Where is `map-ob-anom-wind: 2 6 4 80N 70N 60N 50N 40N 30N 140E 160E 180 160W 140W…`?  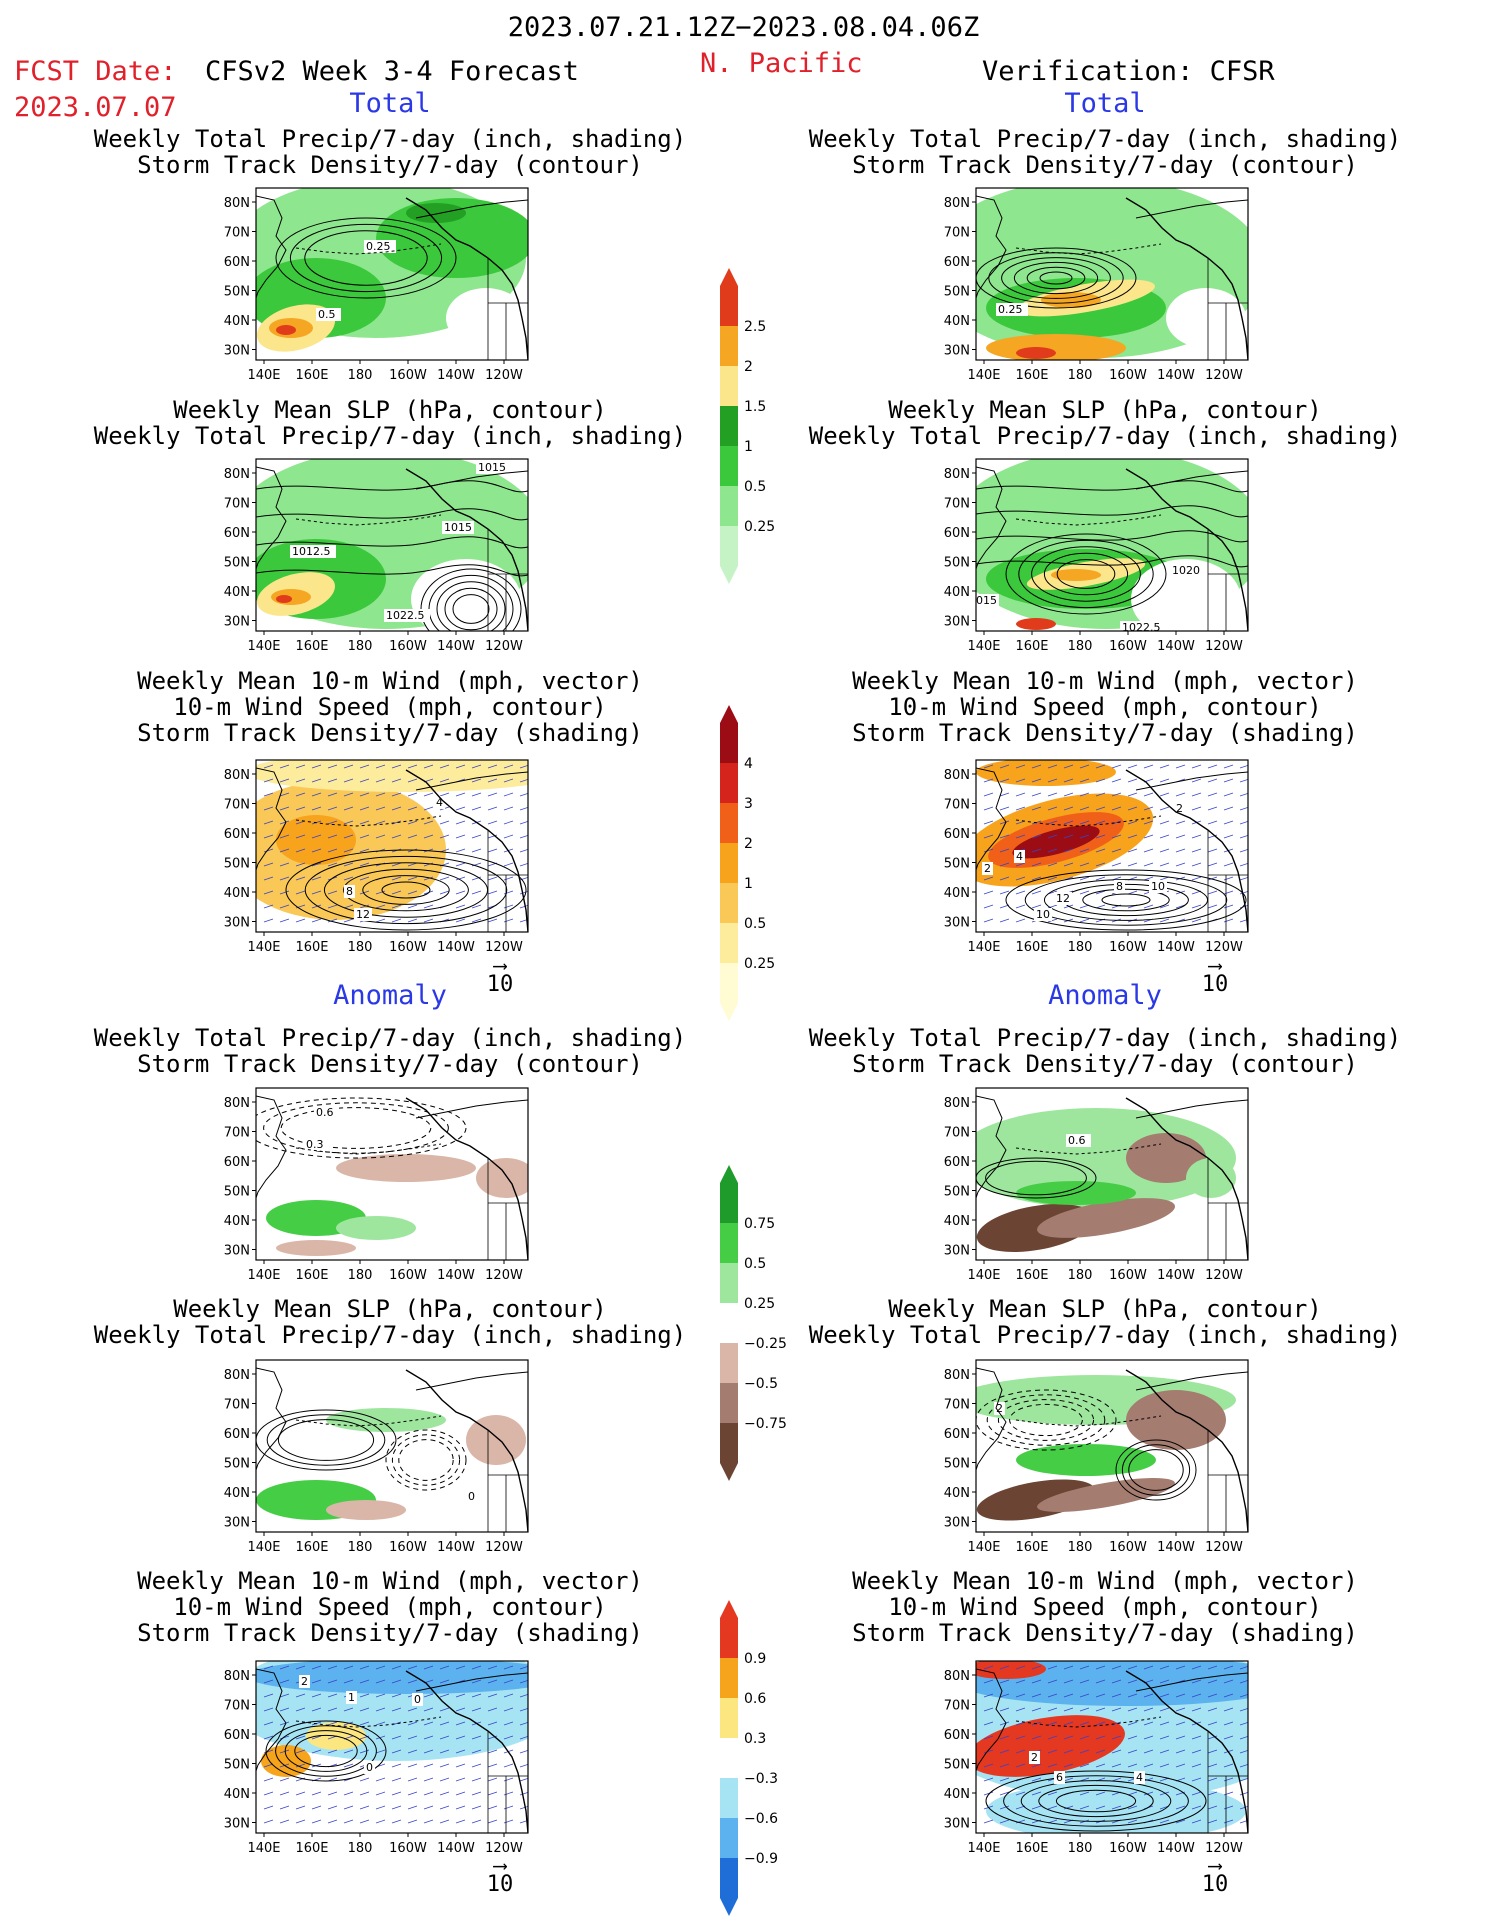
map-ob-anom-wind: 2 6 4 80N 70N 60N 50N 40N 30N 140E 160E 180 160W 140W… is located at coordinates (1090, 1761).